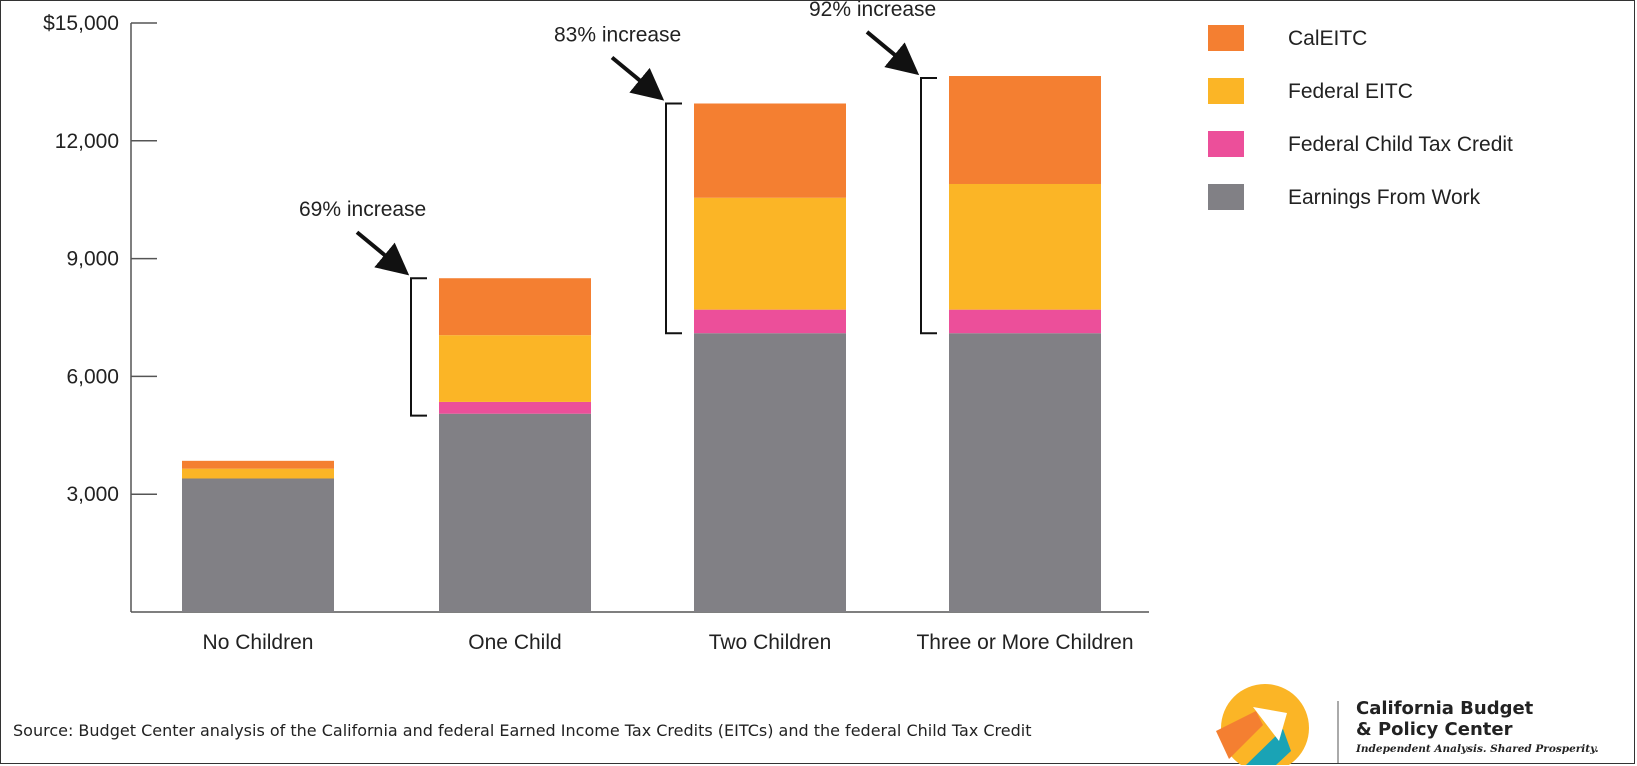  I want to click on legend-swatch-federal-eitc, so click(1226, 91).